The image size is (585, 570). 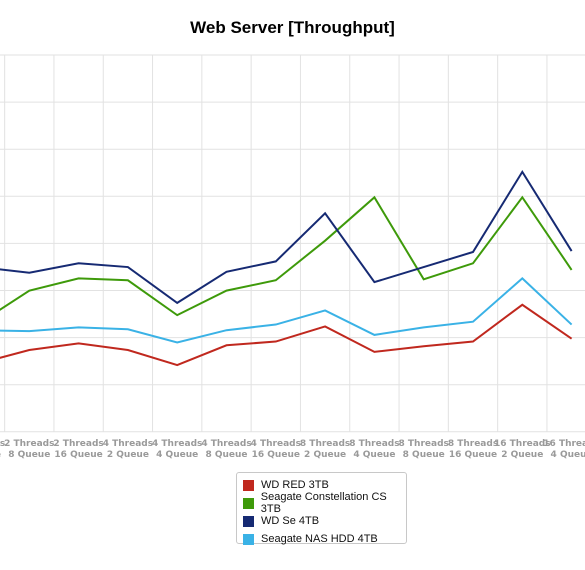 I want to click on x-tick-label: 4 Threads 16 Queue, so click(x=276, y=449).